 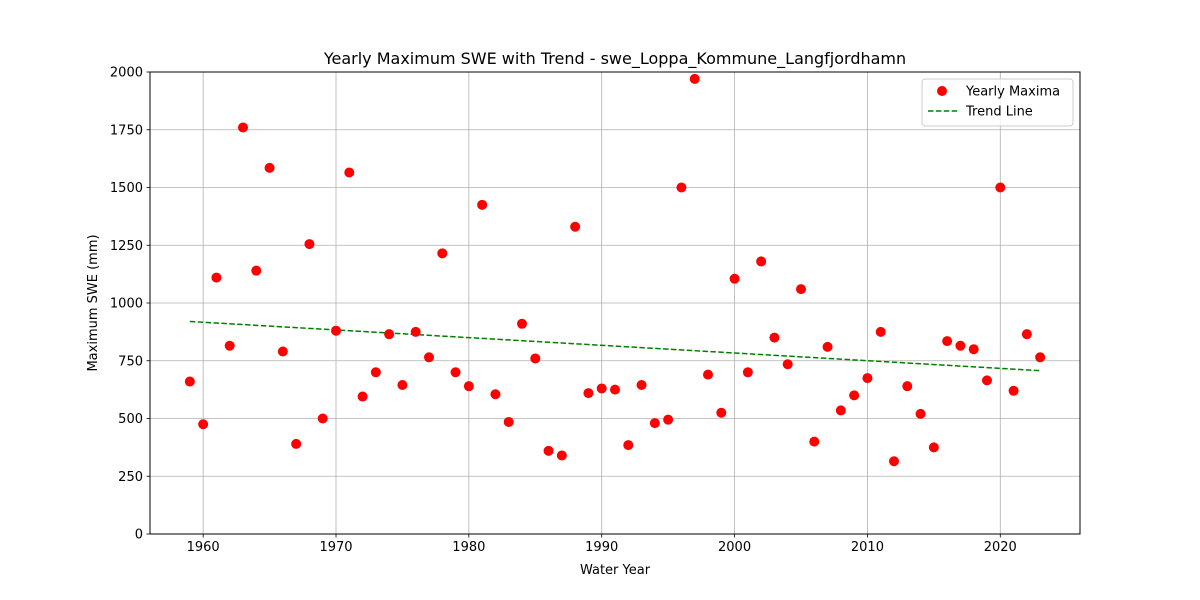 I want to click on y-tick-label: 1000, so click(x=126, y=304).